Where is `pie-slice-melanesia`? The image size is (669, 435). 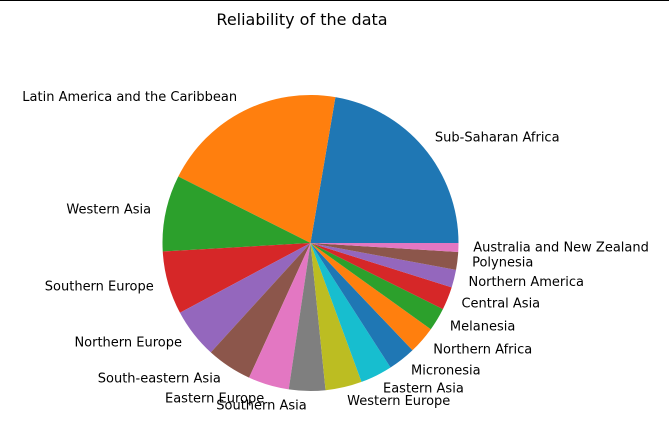 pie-slice-melanesia is located at coordinates (376, 286).